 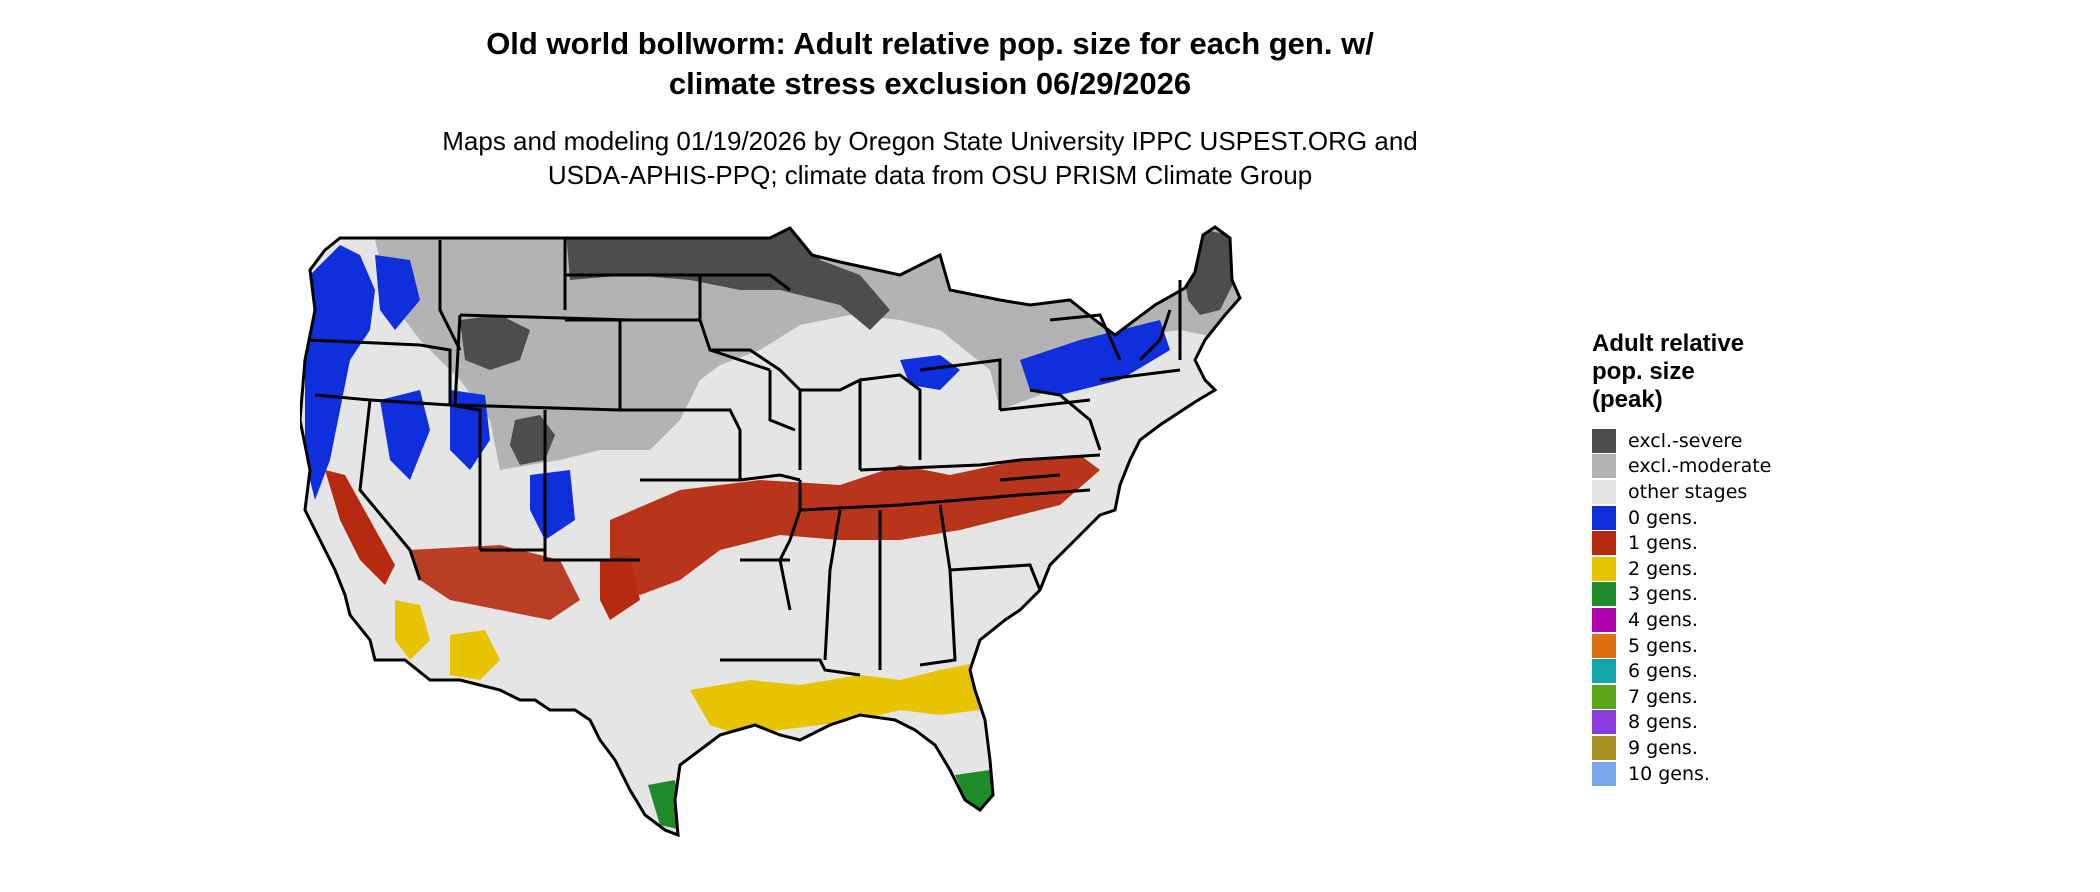 What do you see at coordinates (665, 805) in the screenshot?
I see `zone-3-gens-tx` at bounding box center [665, 805].